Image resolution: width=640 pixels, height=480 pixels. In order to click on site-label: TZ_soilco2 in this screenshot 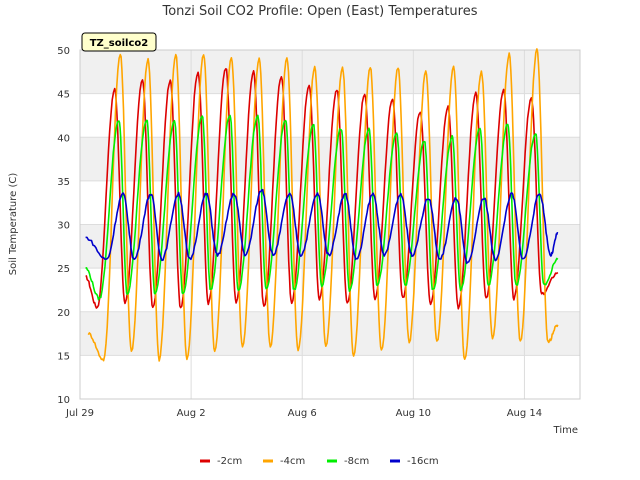, I will do `click(119, 43)`.